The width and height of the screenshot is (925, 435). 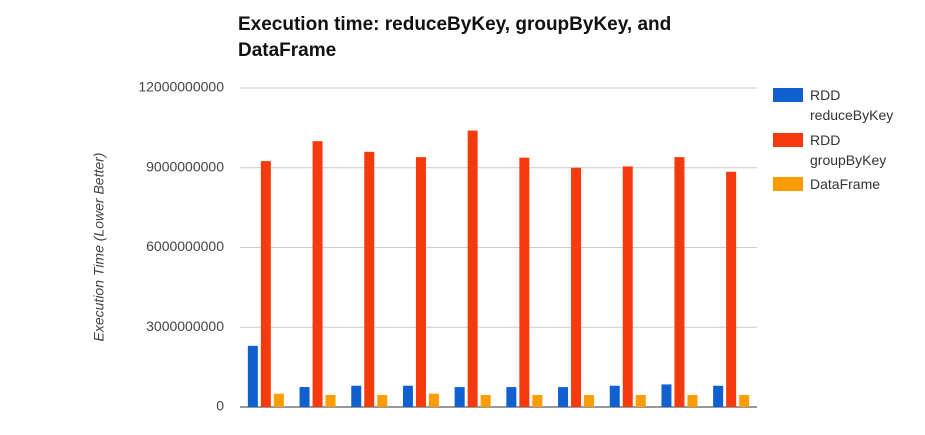 I want to click on legend-label: RDD reduceByKey, so click(x=852, y=105).